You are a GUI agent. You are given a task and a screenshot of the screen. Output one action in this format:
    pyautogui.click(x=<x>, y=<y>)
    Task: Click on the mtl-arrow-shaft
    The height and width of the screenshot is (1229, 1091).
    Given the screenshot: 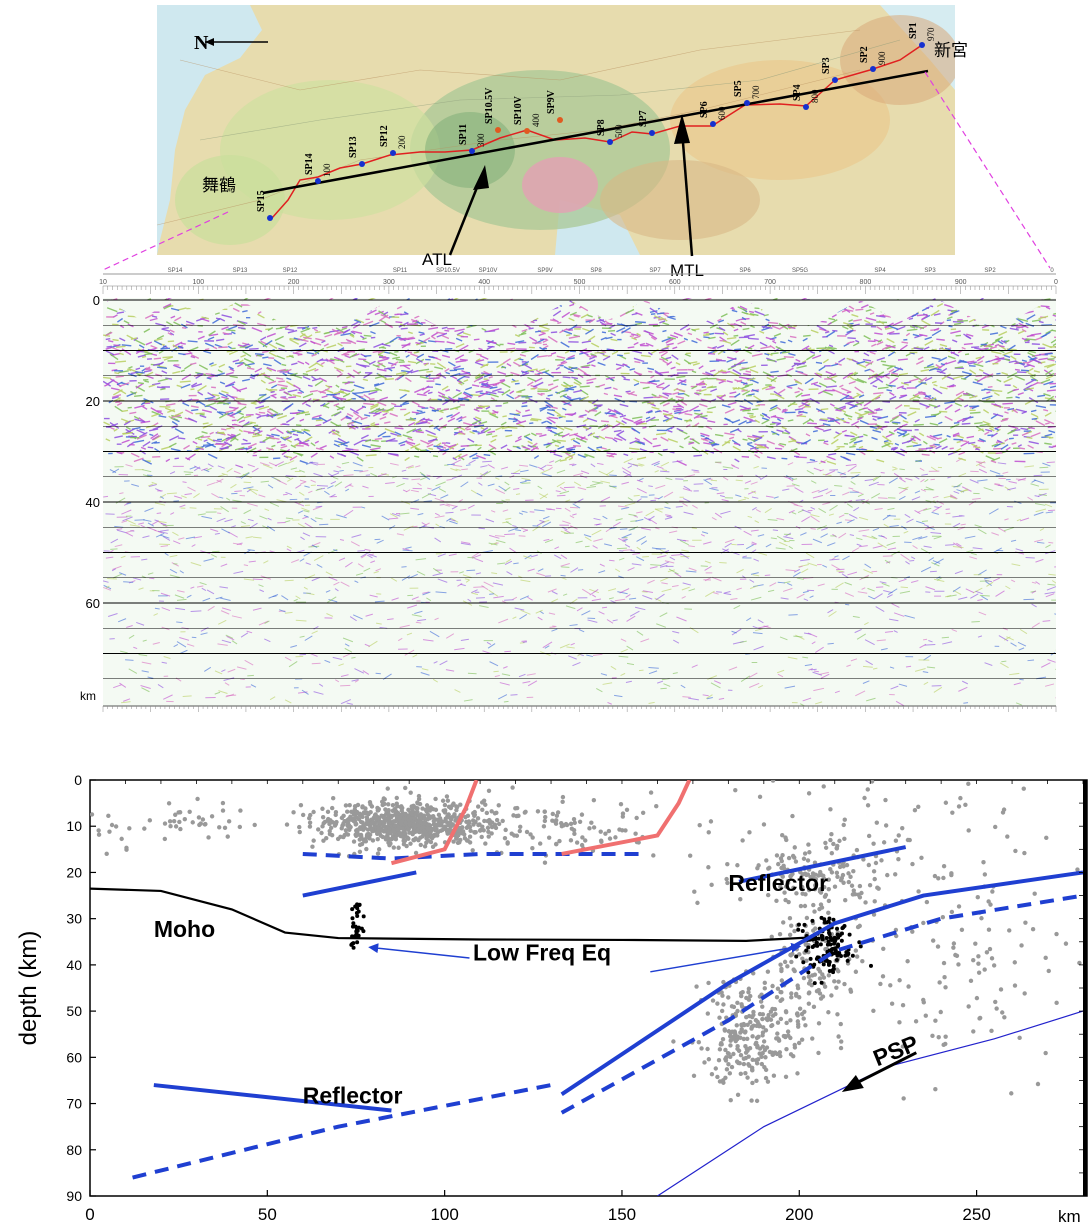 What is the action you would take?
    pyautogui.click(x=687, y=193)
    